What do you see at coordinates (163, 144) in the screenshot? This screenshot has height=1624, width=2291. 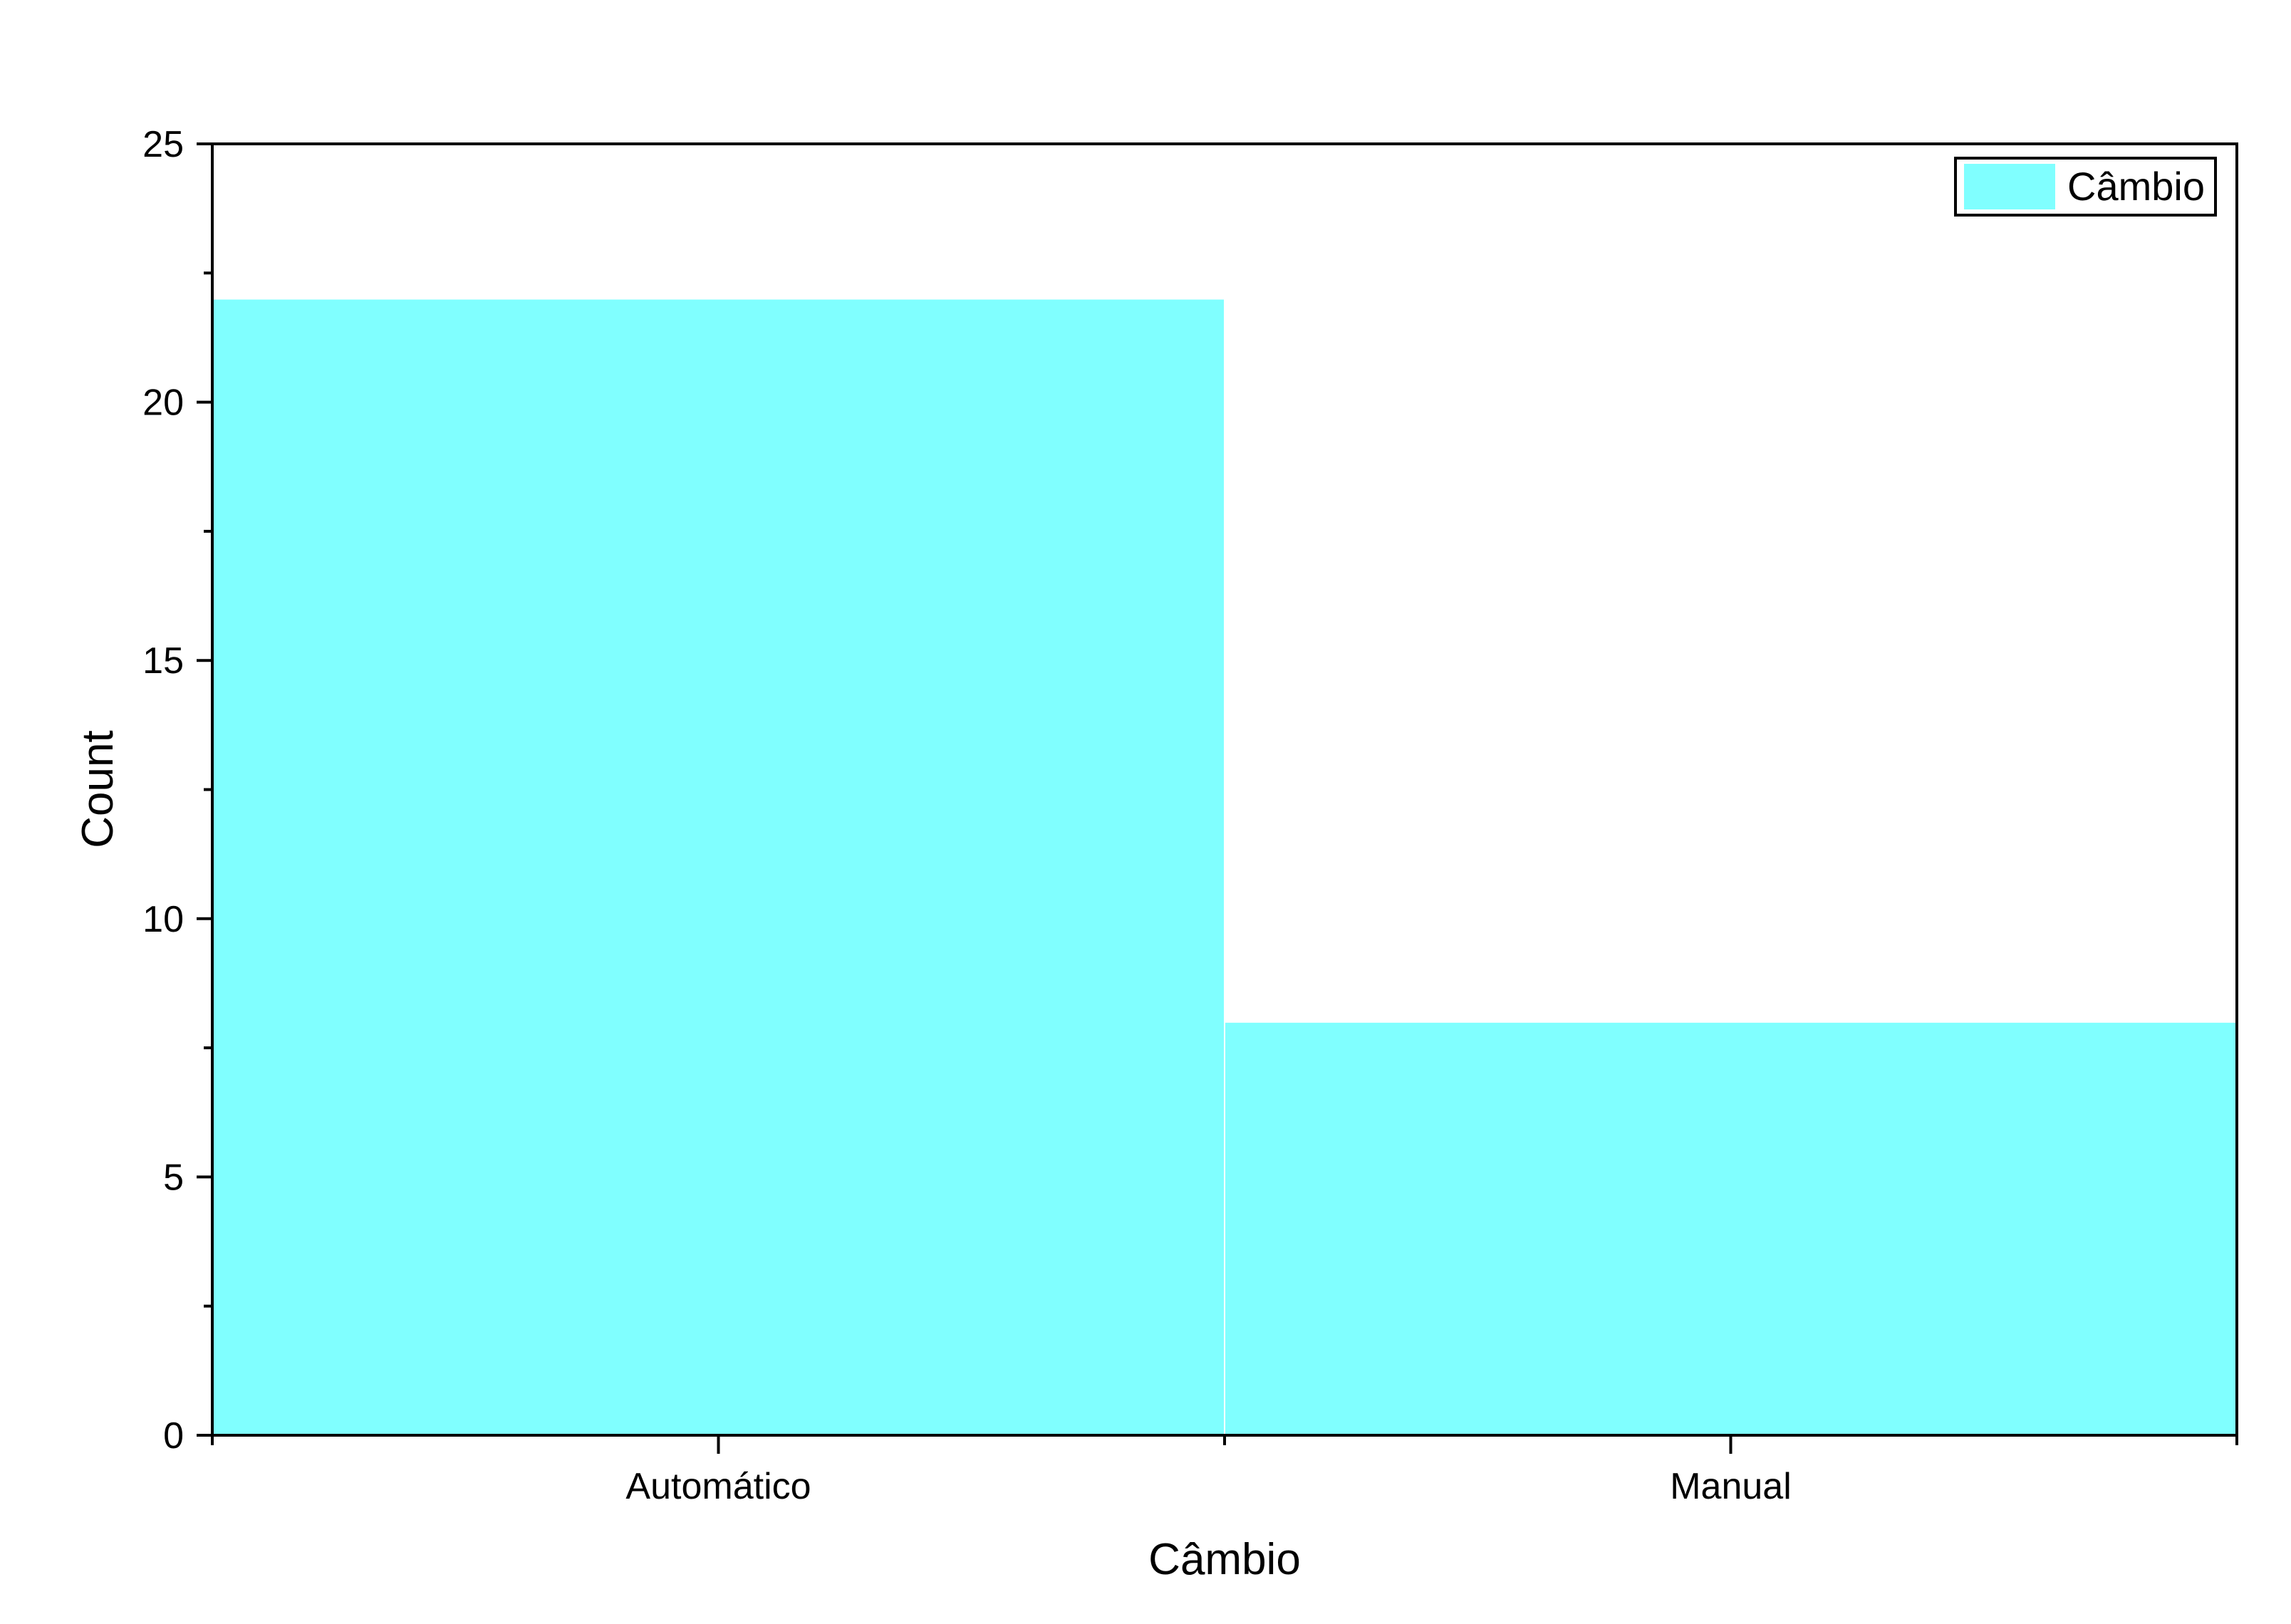 I see `y-tick-label: 25` at bounding box center [163, 144].